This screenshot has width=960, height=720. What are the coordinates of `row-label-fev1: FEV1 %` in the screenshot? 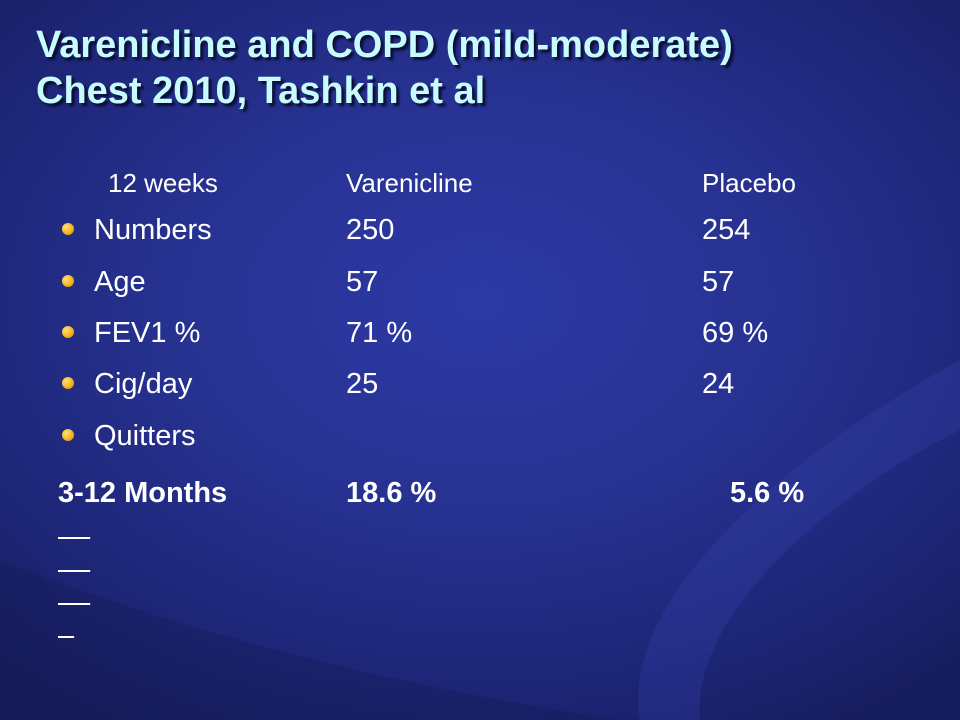 It's located at (147, 333).